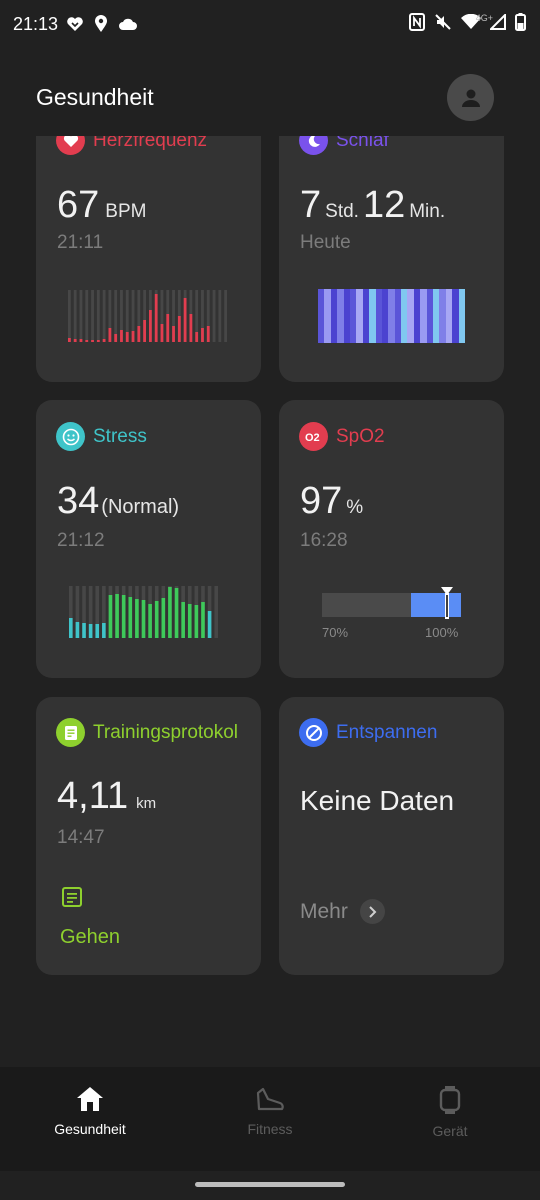 This screenshot has height=1200, width=540. I want to click on training-card: Trainingsprotokol 4,11 km 14:47 Gehen, so click(148, 836).